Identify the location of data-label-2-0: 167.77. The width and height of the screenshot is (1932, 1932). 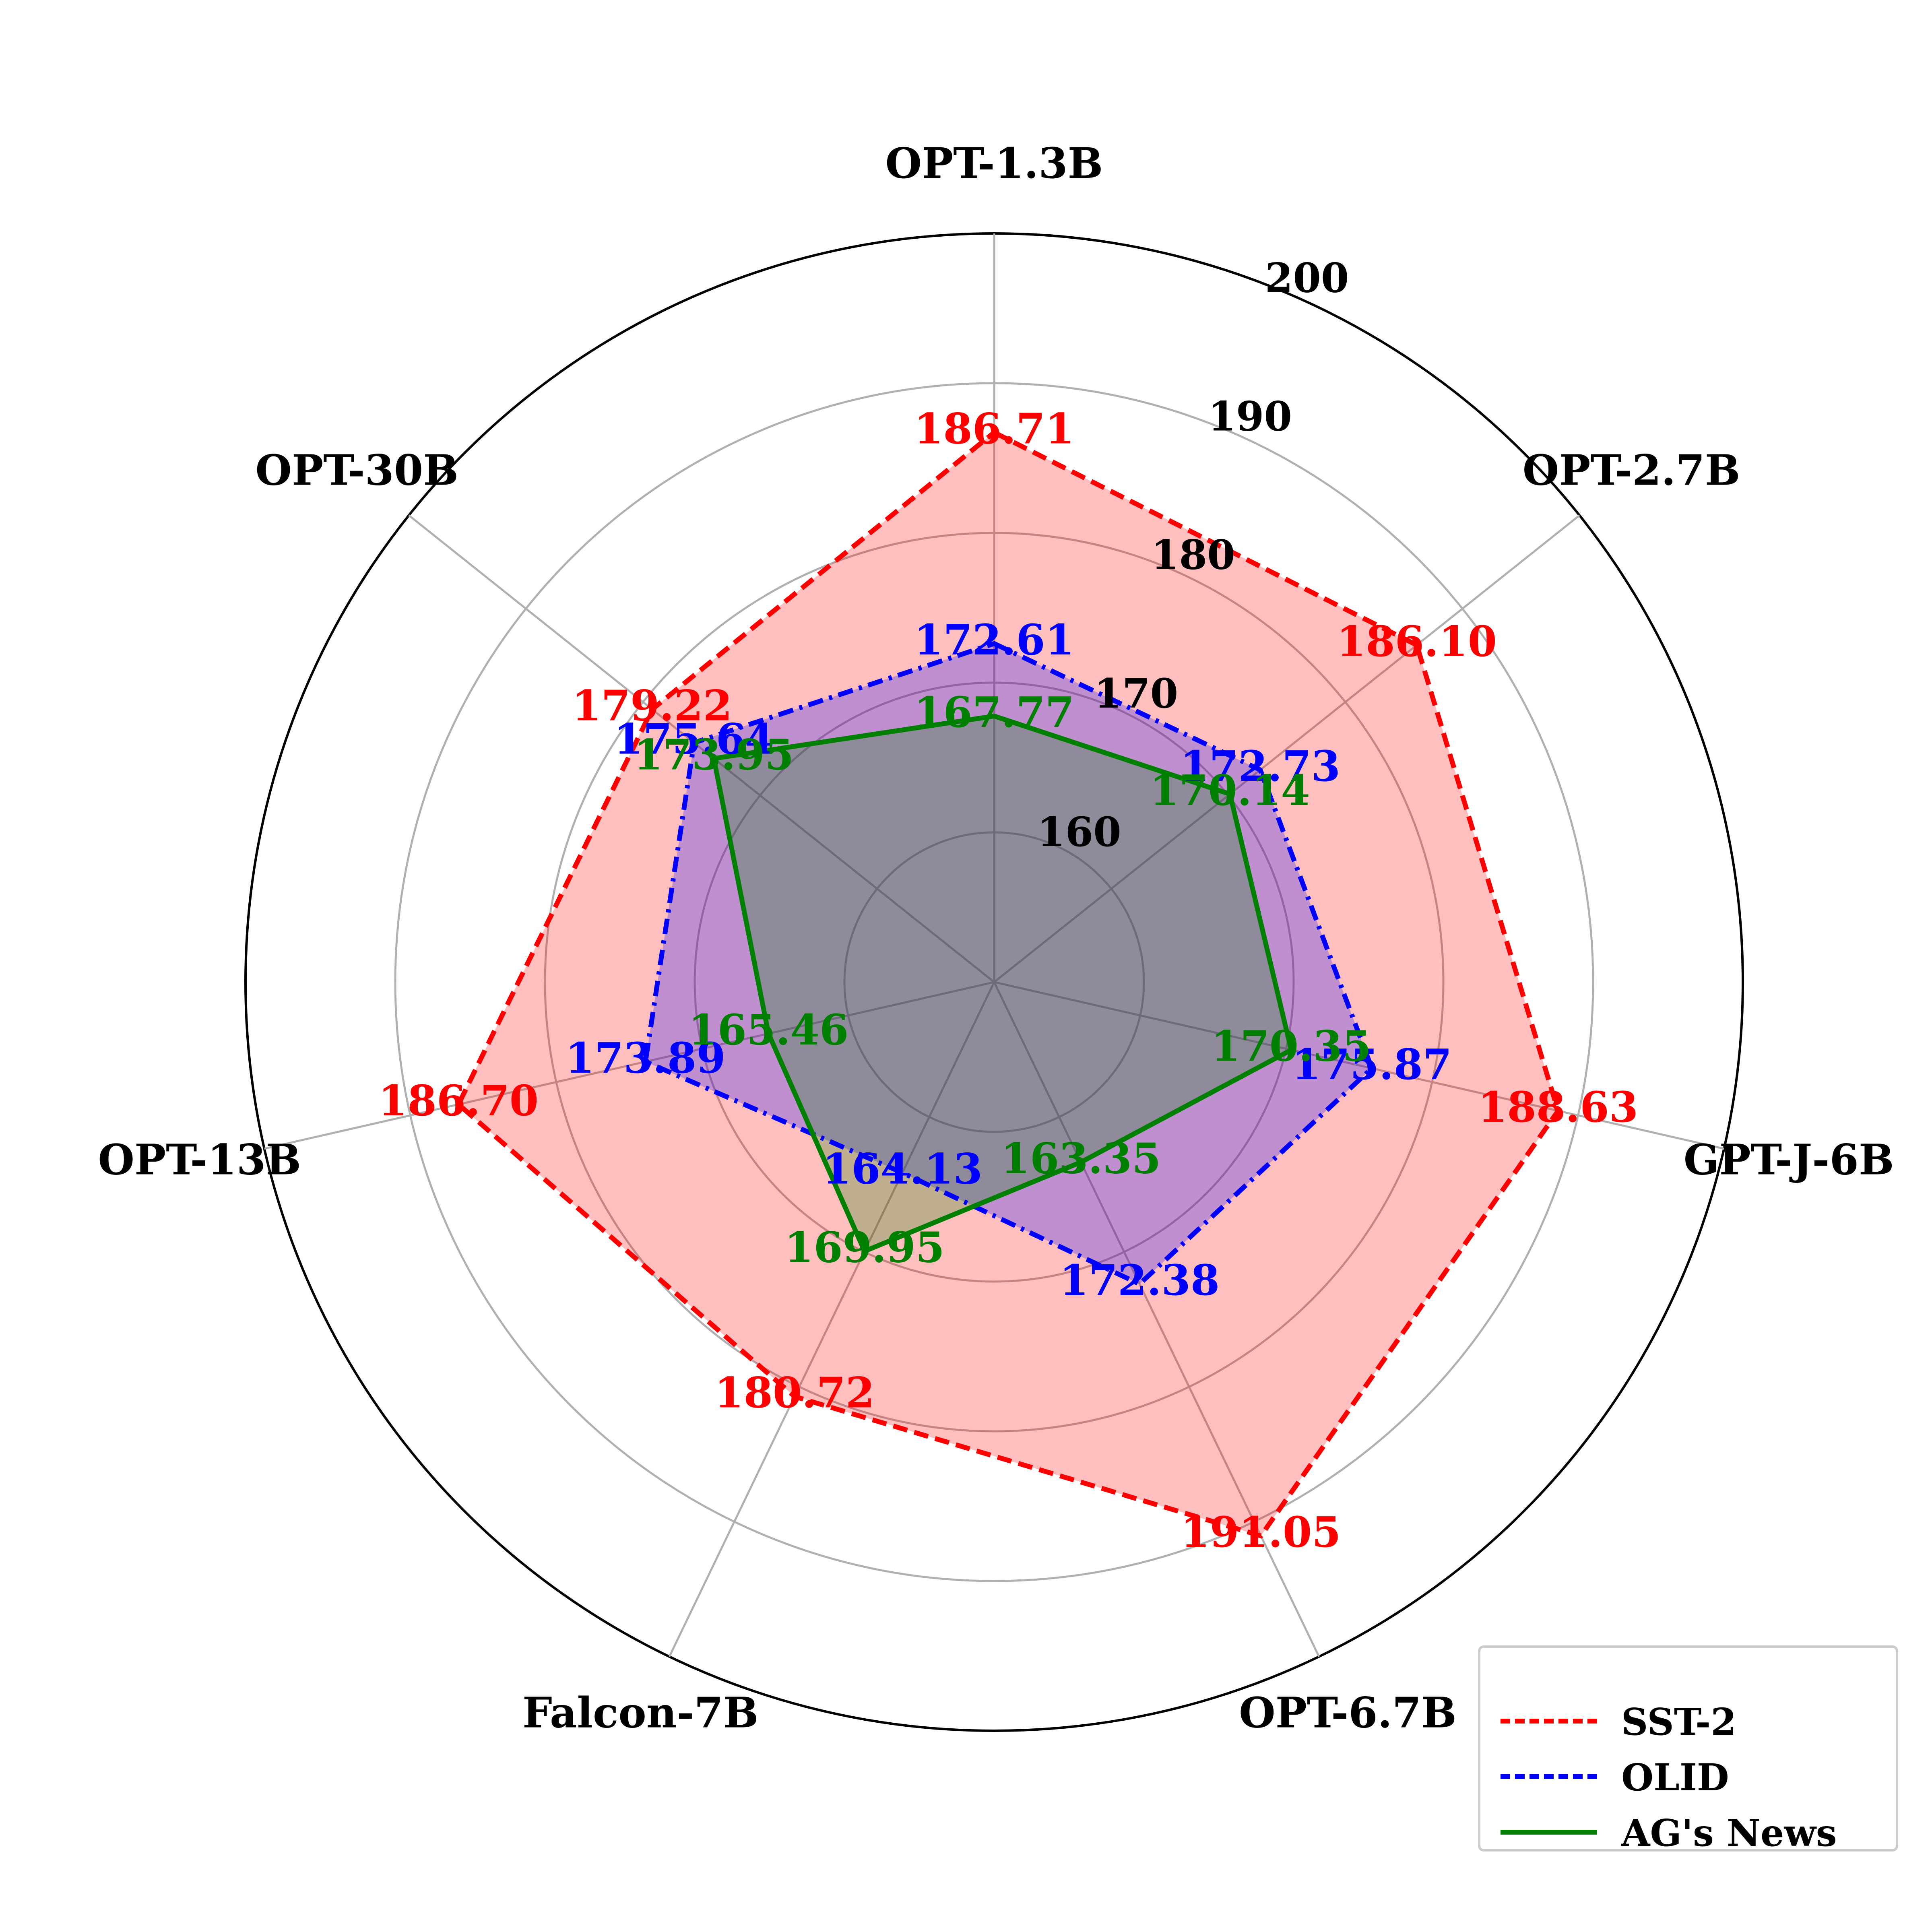
(994, 712).